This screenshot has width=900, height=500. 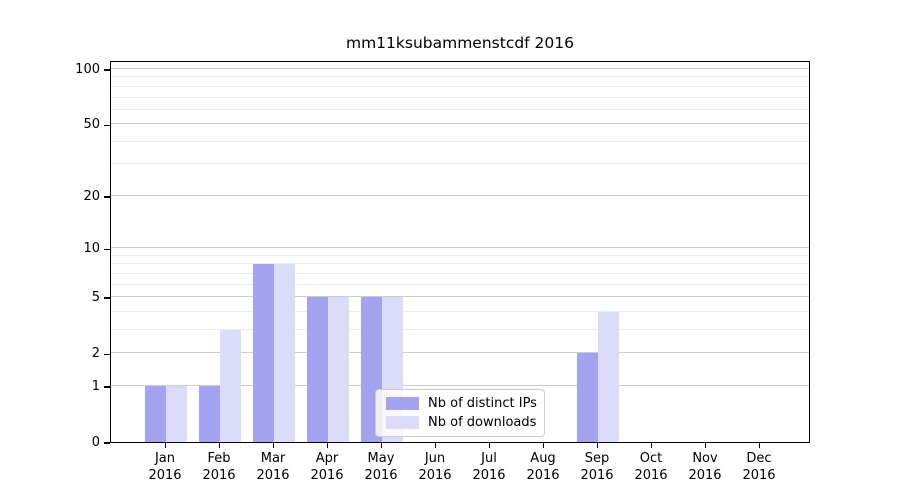 What do you see at coordinates (95, 354) in the screenshot?
I see `y-tick-label: 2` at bounding box center [95, 354].